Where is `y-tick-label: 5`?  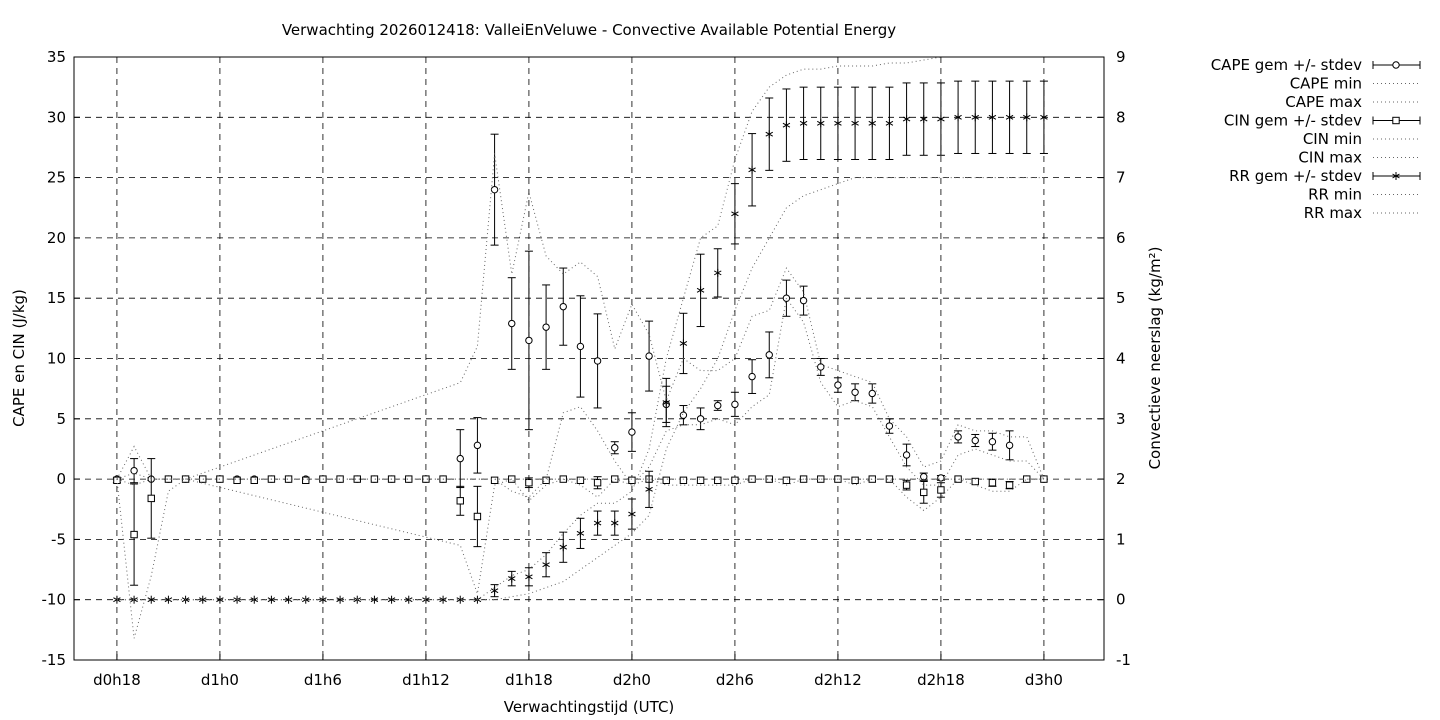
y-tick-label: 5 is located at coordinates (61, 419).